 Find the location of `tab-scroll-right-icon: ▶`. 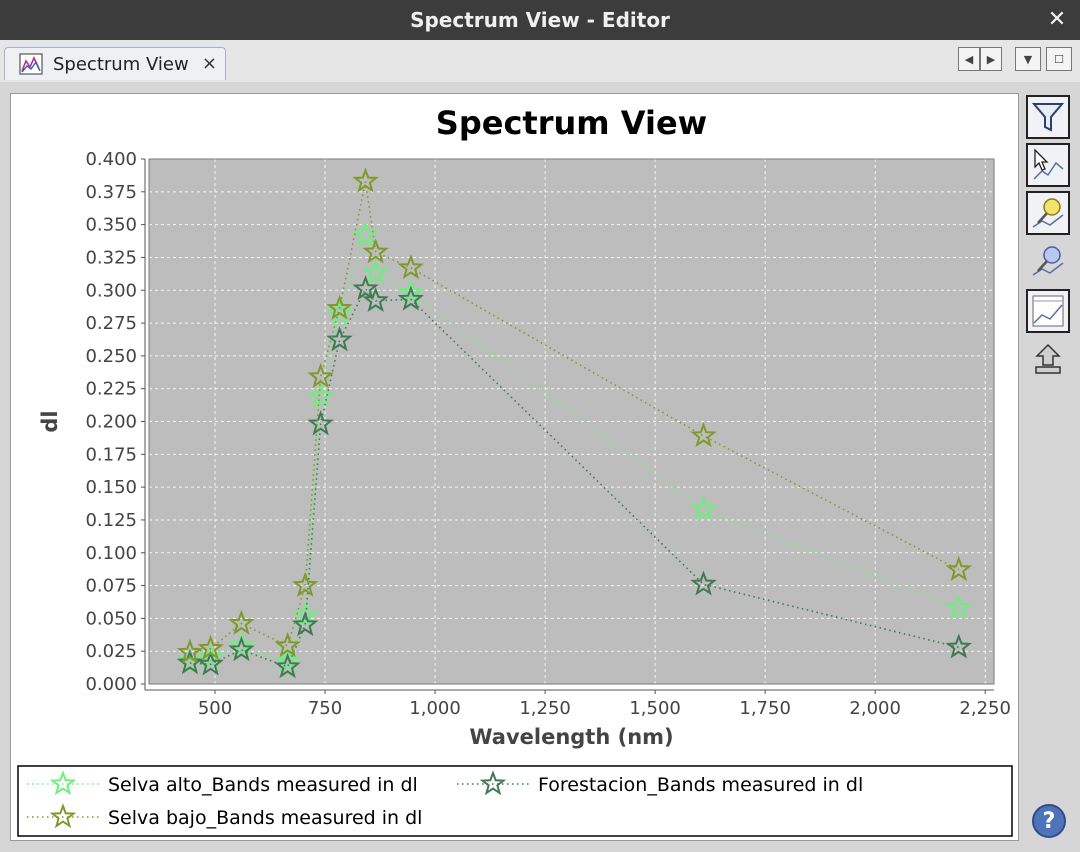

tab-scroll-right-icon: ▶ is located at coordinates (991, 59).